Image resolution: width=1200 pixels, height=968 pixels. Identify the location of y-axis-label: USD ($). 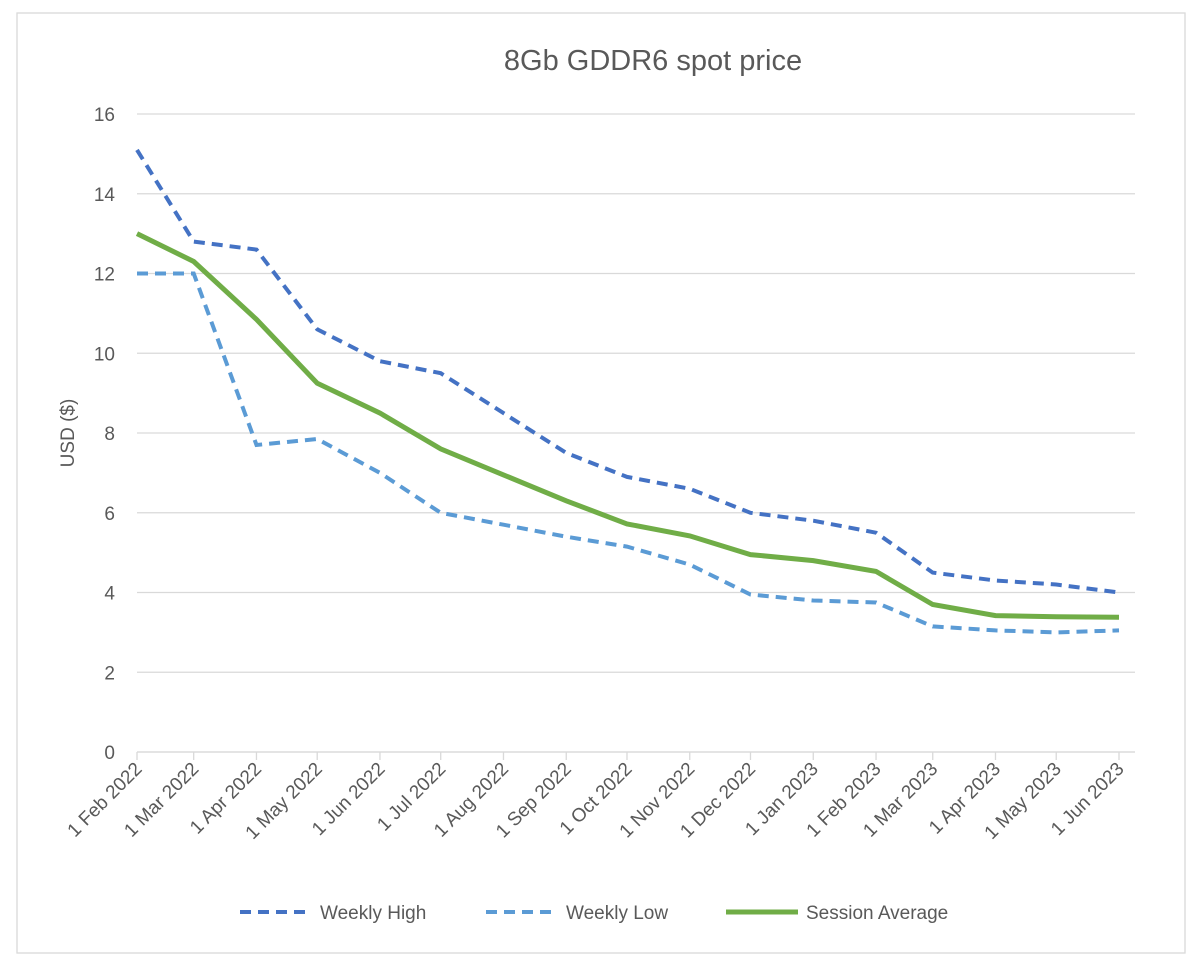
(68, 433).